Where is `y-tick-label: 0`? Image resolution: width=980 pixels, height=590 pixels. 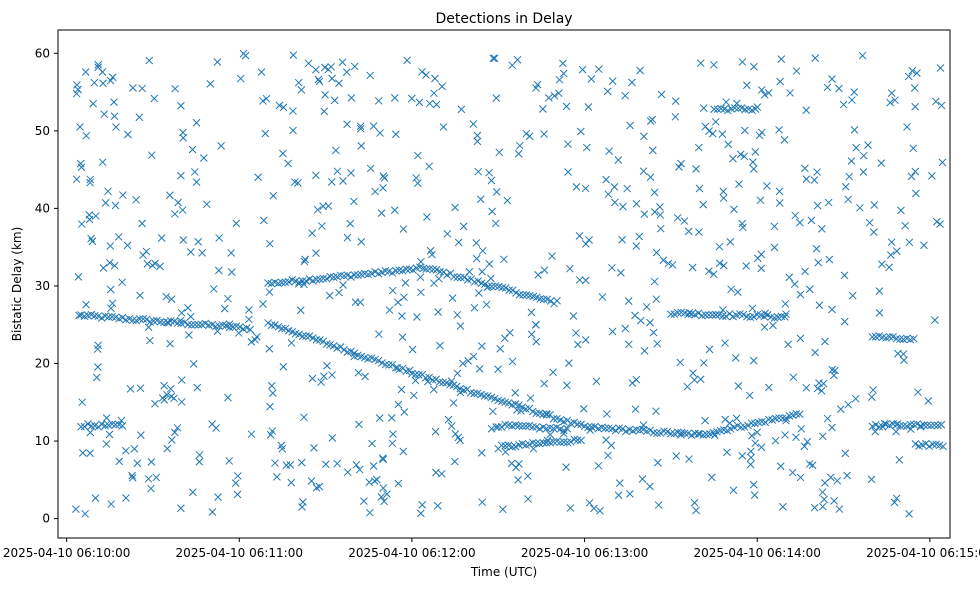
y-tick-label: 0 is located at coordinates (46, 519).